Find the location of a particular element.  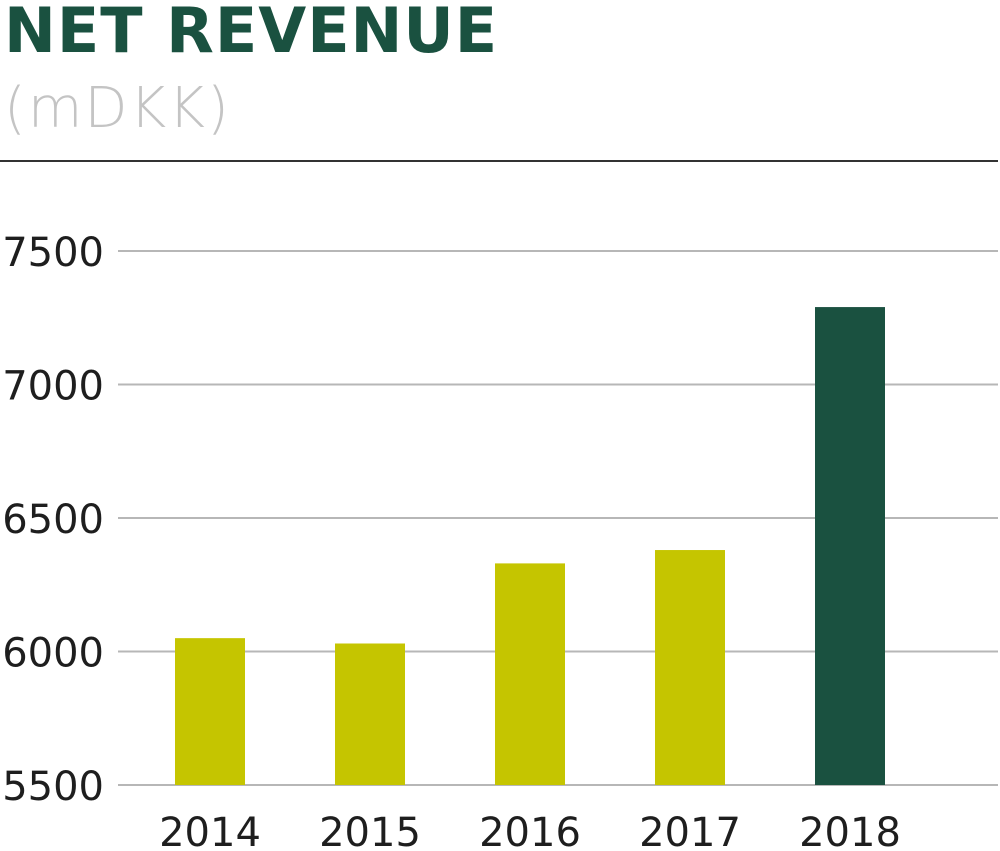

y-tick-label: 7500 is located at coordinates (53, 253).